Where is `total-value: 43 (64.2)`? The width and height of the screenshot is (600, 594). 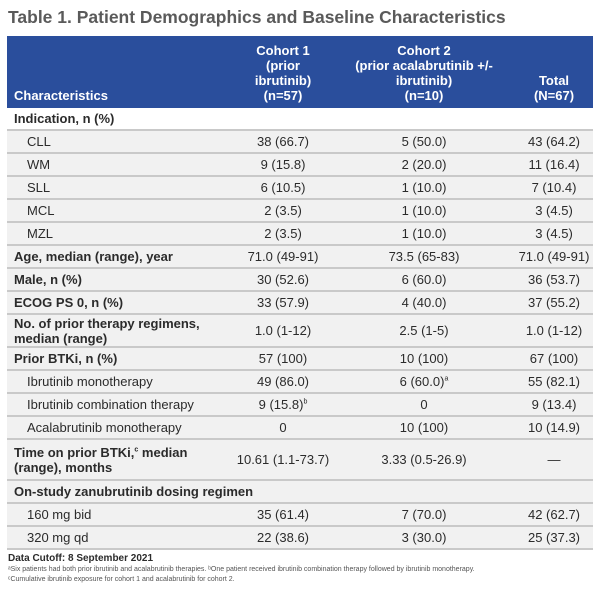 total-value: 43 (64.2) is located at coordinates (554, 142).